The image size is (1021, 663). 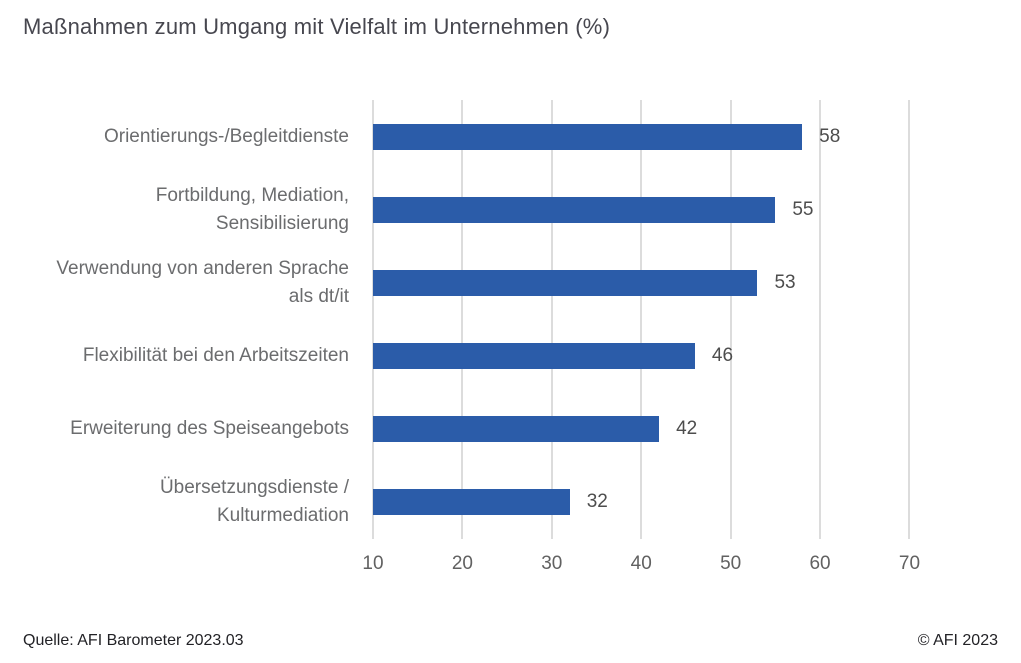 What do you see at coordinates (731, 563) in the screenshot?
I see `x-tick-label-50: 50` at bounding box center [731, 563].